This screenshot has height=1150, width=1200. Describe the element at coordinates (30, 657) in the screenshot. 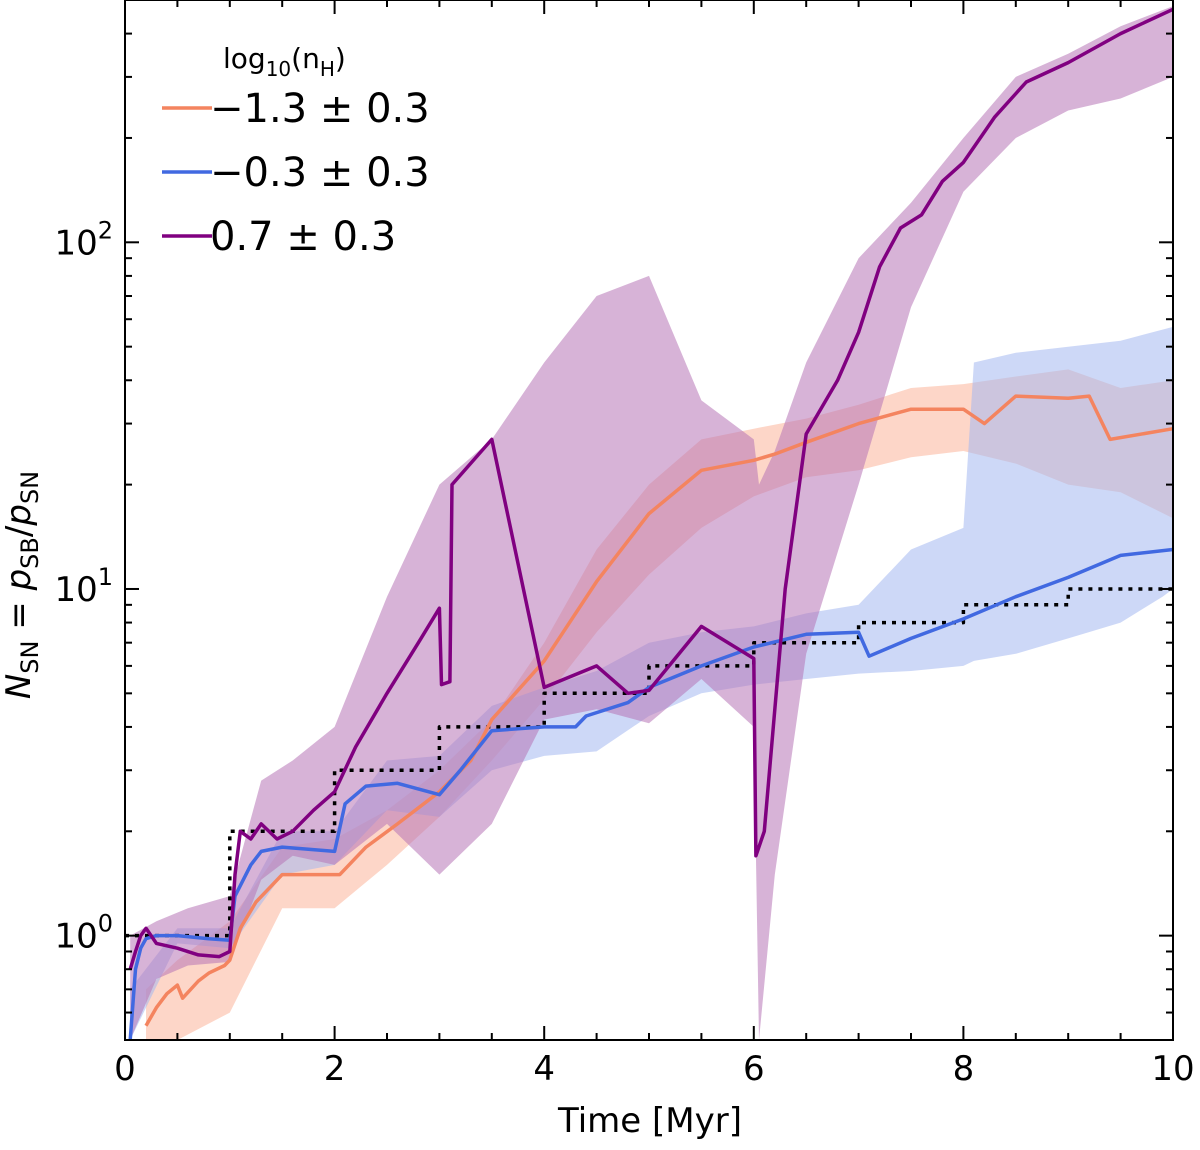

I see `y-label-sub-sn: SN` at that location.